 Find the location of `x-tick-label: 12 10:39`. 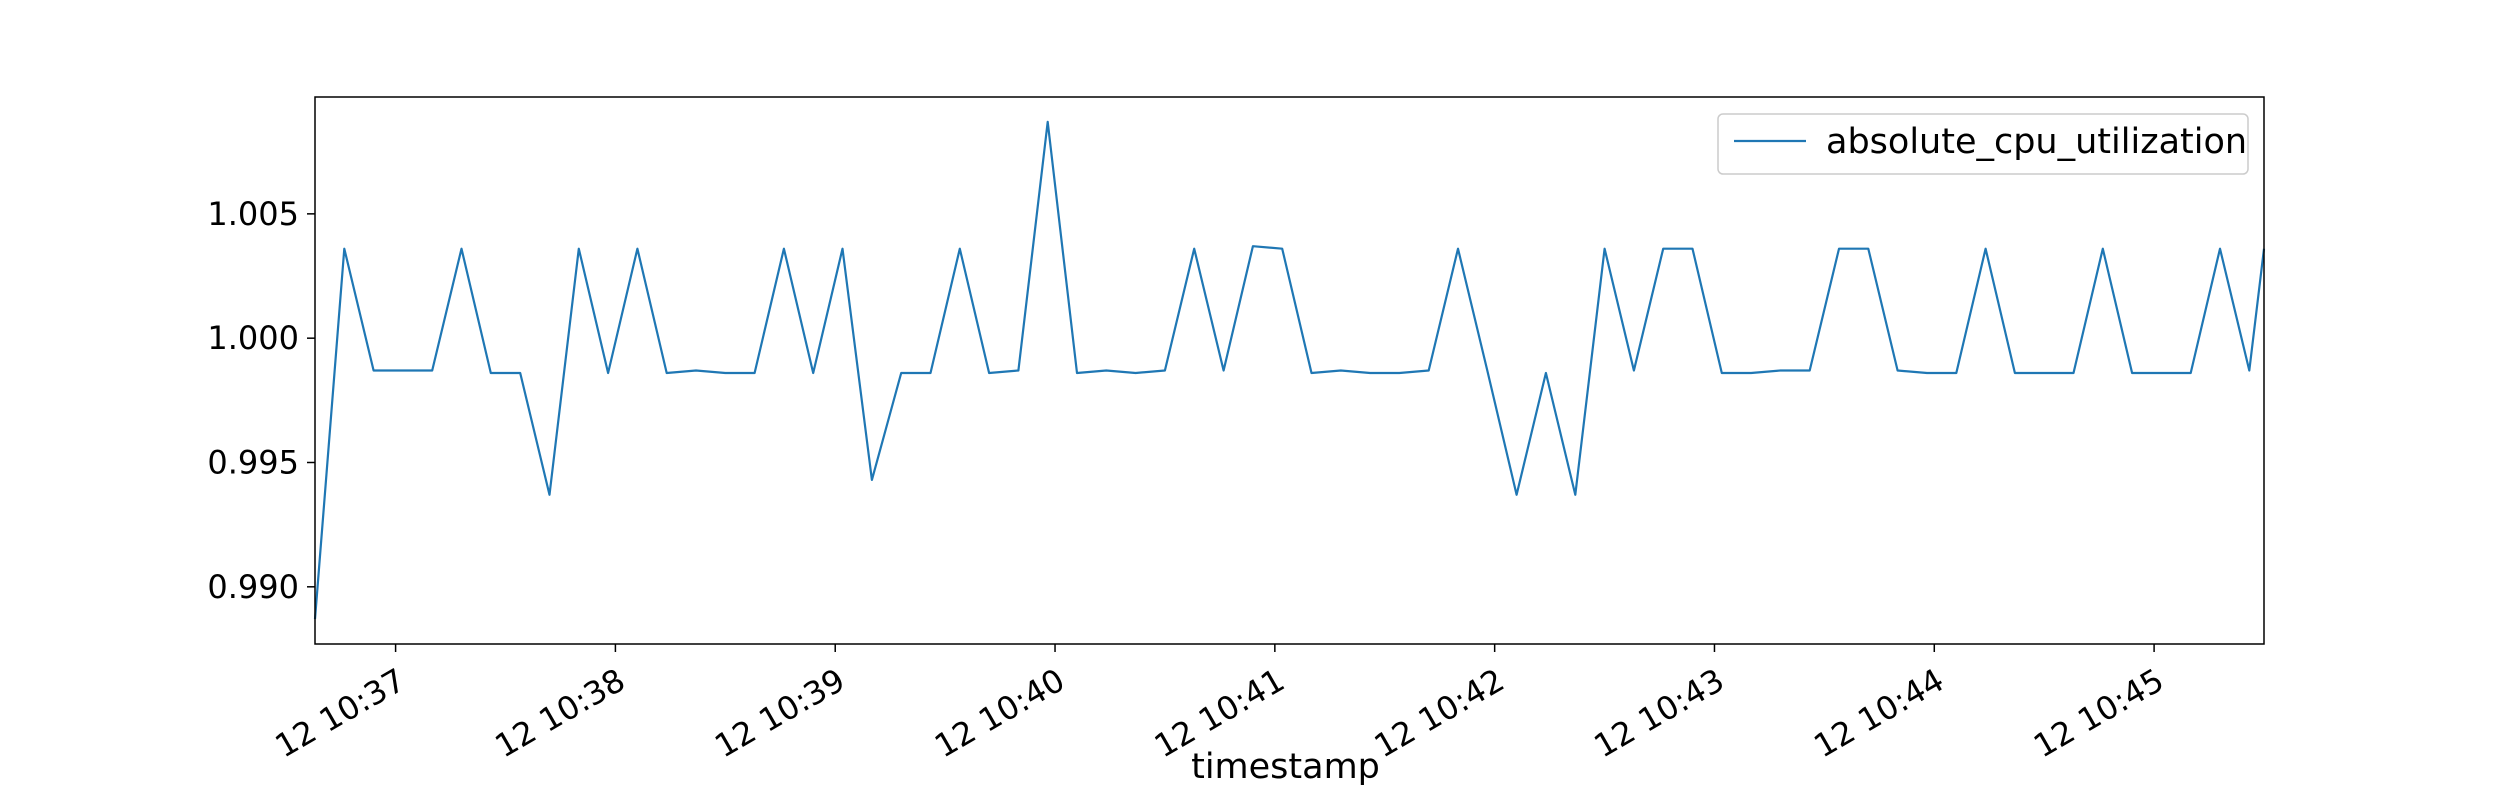

x-tick-label: 12 10:39 is located at coordinates (779, 713).